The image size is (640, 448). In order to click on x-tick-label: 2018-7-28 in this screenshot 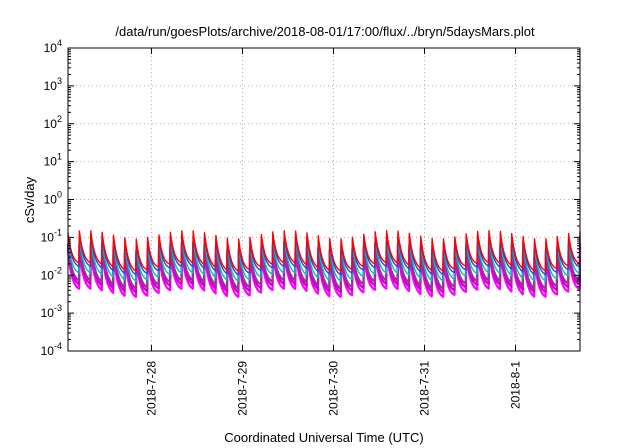, I will do `click(151, 388)`.